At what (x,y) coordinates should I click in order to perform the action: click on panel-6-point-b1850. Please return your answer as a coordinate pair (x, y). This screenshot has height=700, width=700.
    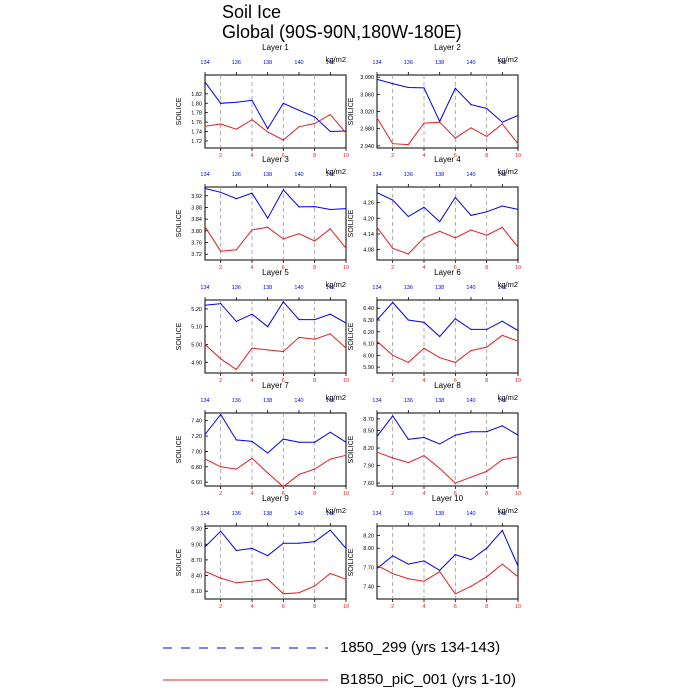
    Looking at the image, I should click on (408, 362).